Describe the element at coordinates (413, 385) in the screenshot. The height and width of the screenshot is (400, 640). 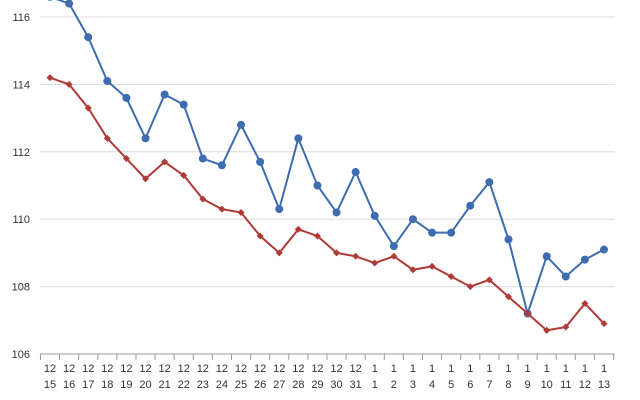
I see `x-tick-label-day: 3` at that location.